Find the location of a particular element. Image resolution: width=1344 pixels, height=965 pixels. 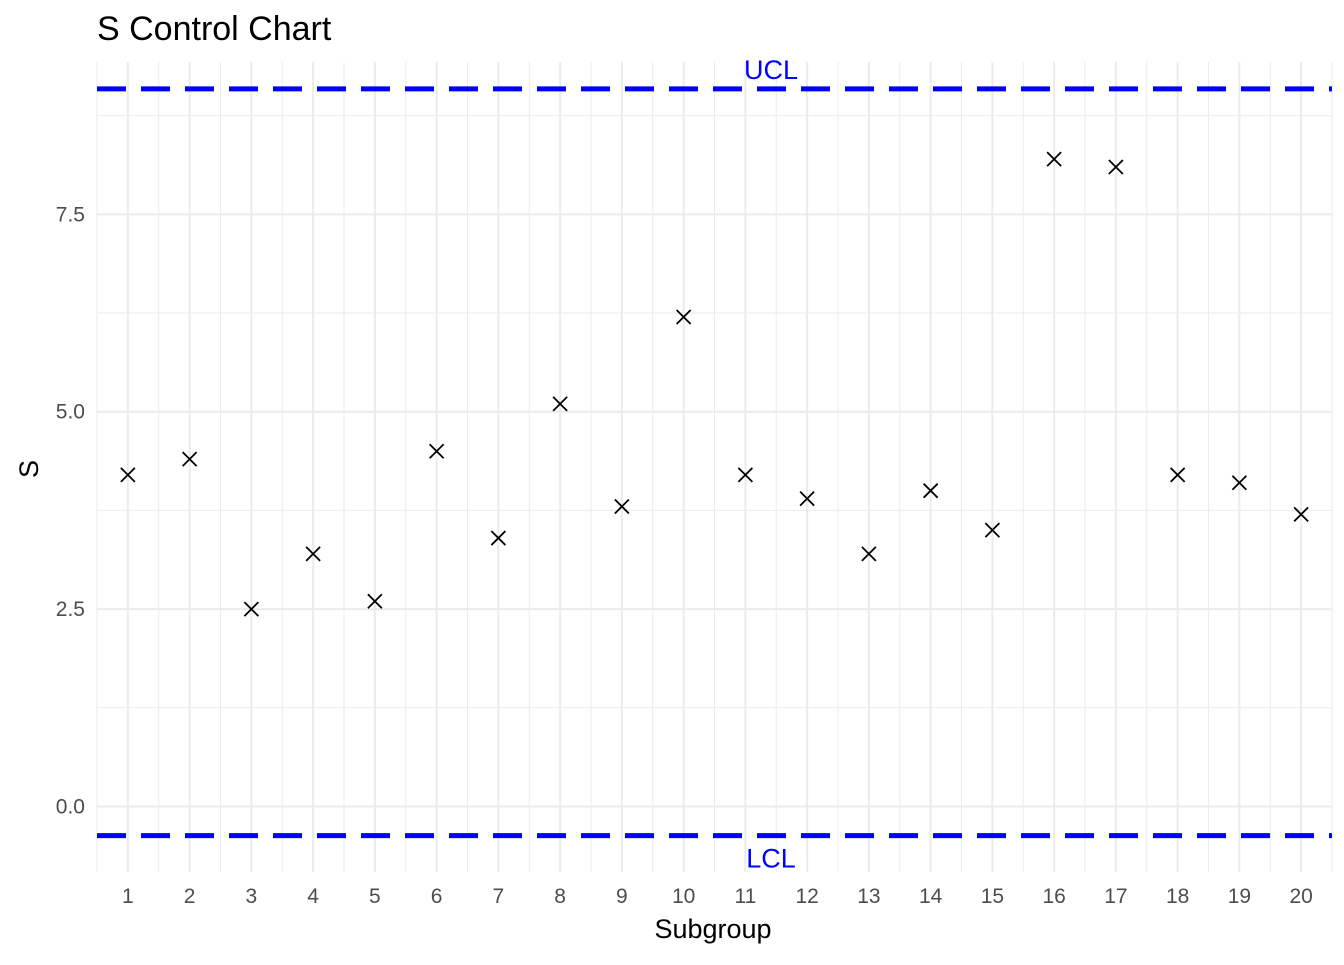

x-tick-label: 20 is located at coordinates (1300, 896).